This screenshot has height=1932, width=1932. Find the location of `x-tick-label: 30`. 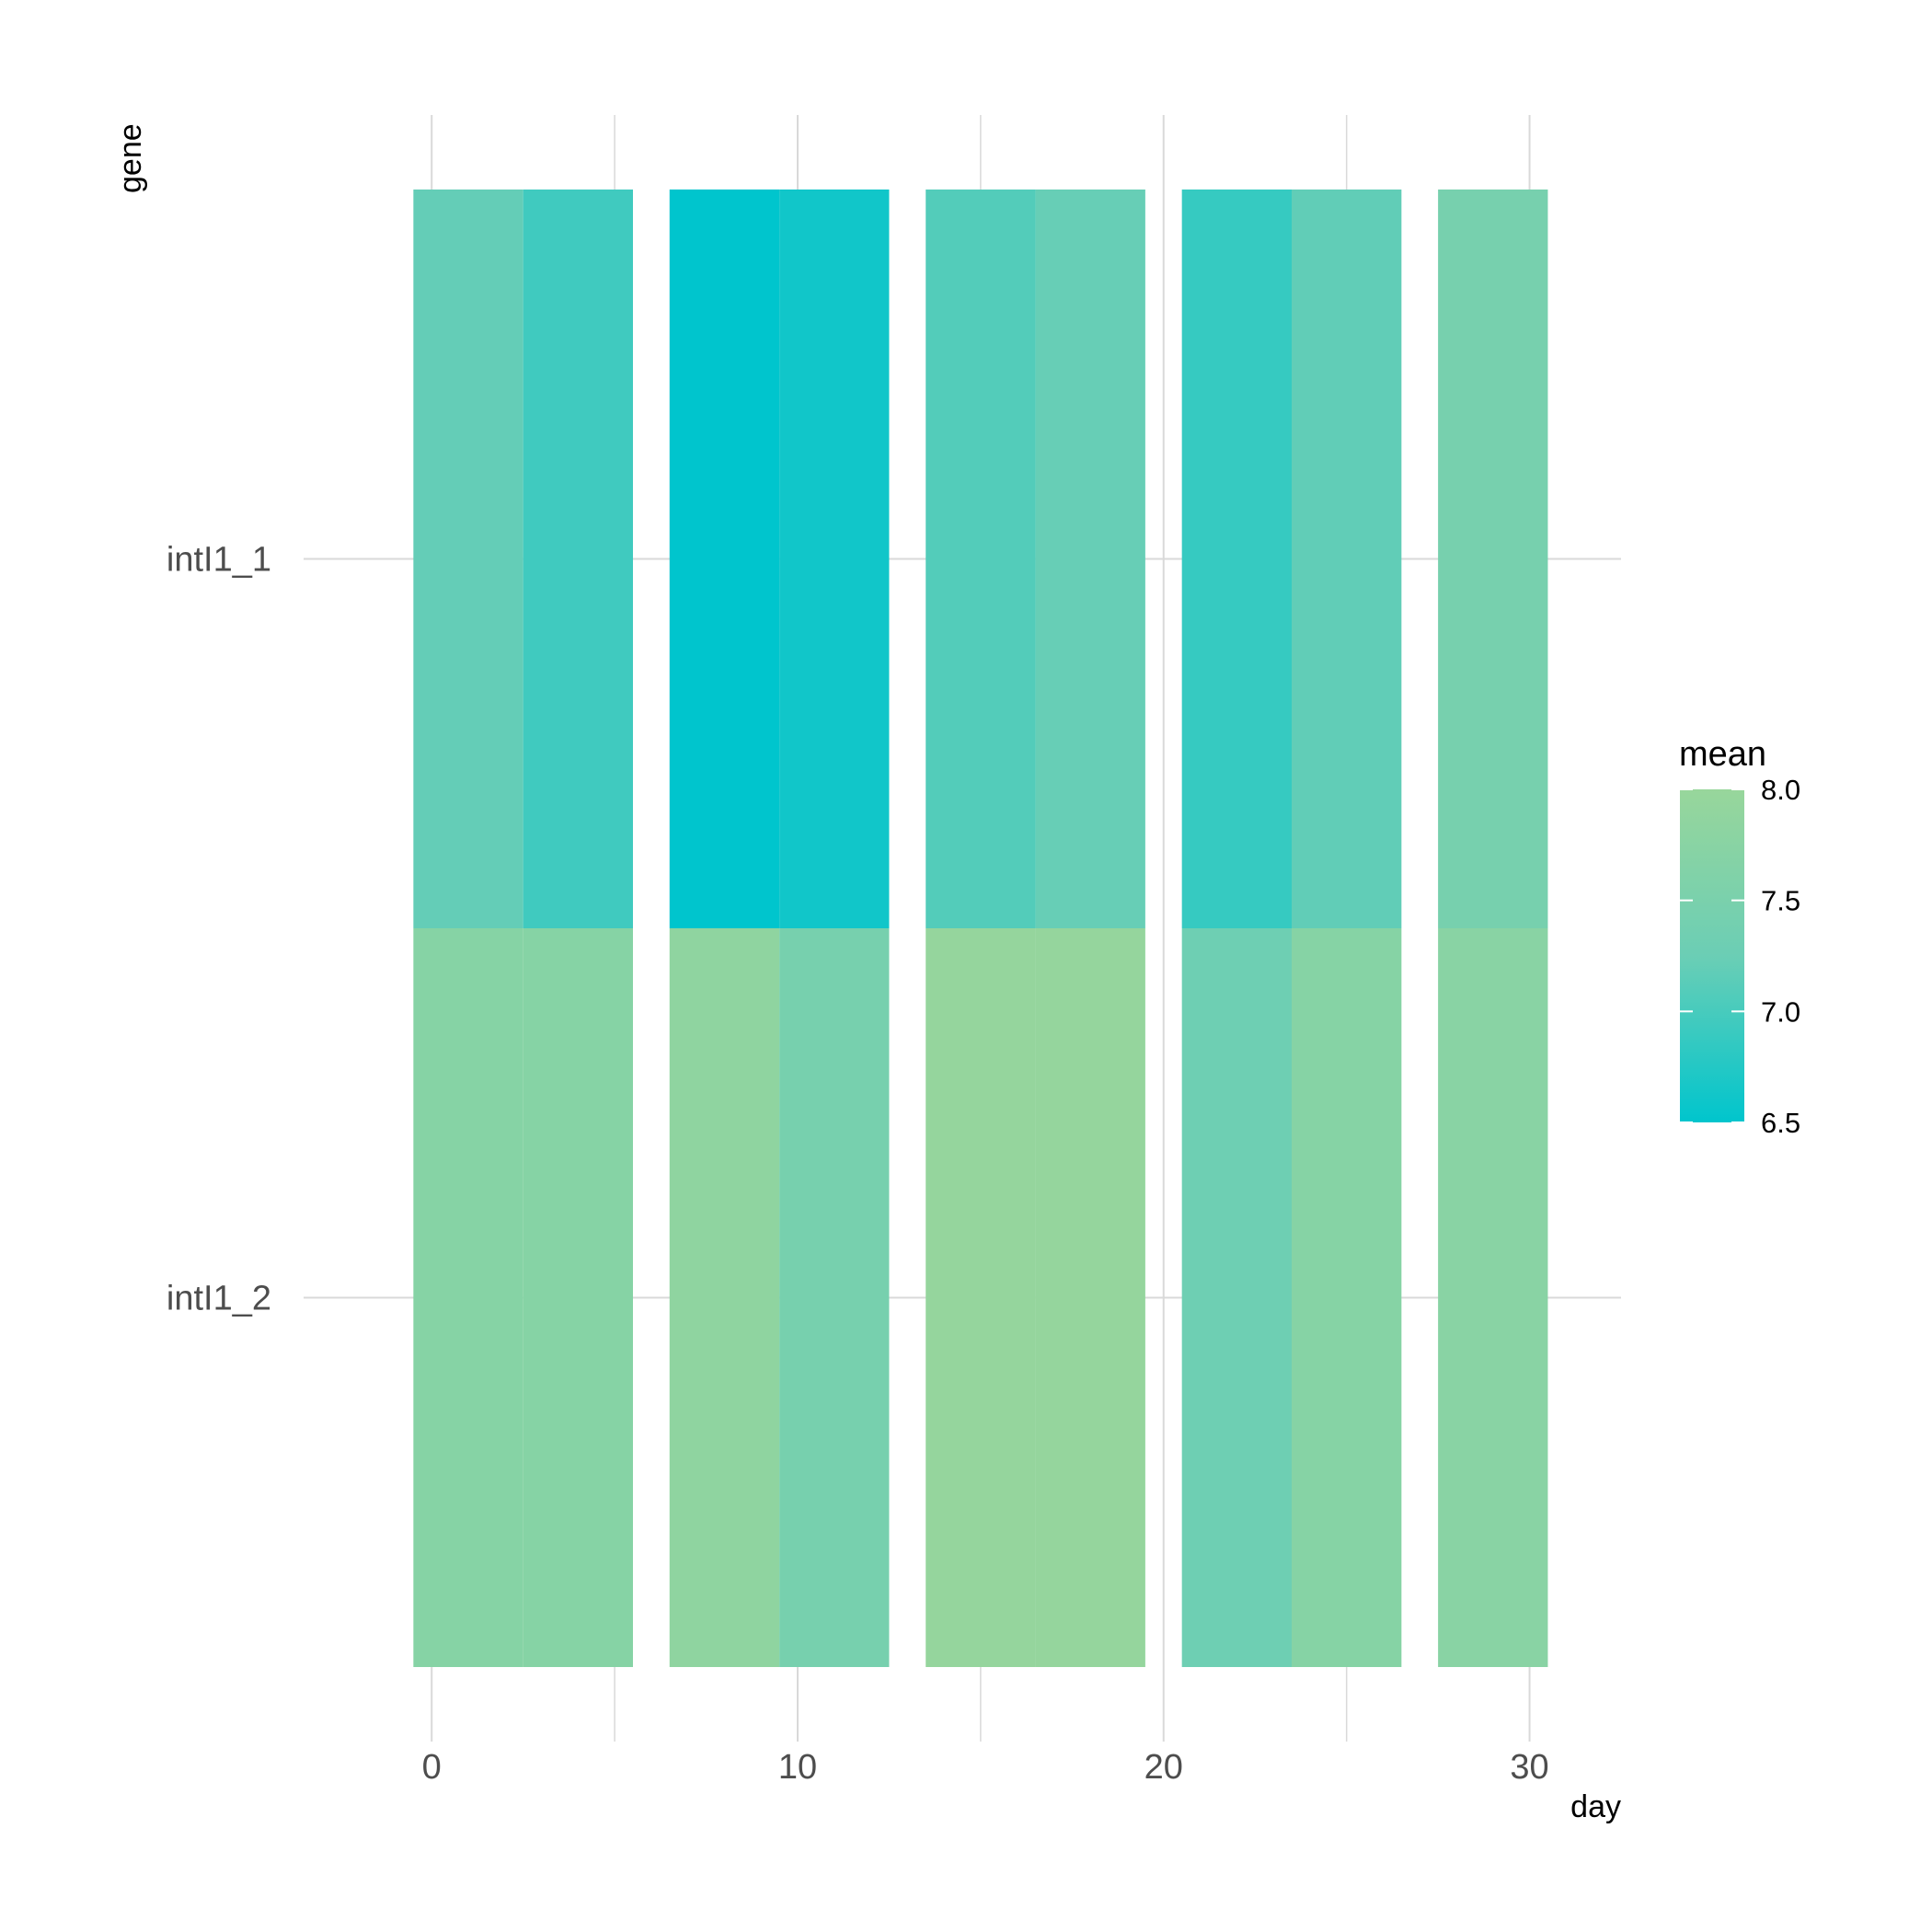

x-tick-label: 30 is located at coordinates (1529, 1767).